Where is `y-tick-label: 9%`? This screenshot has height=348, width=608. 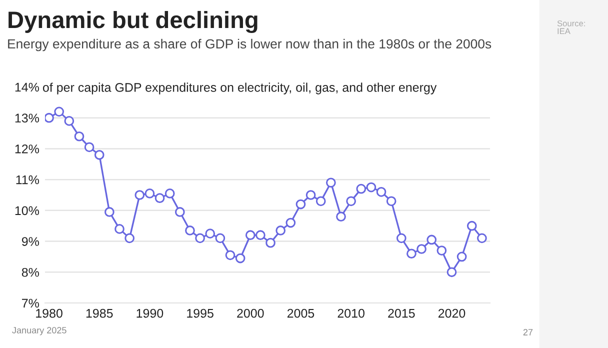
y-tick-label: 9% is located at coordinates (30, 241).